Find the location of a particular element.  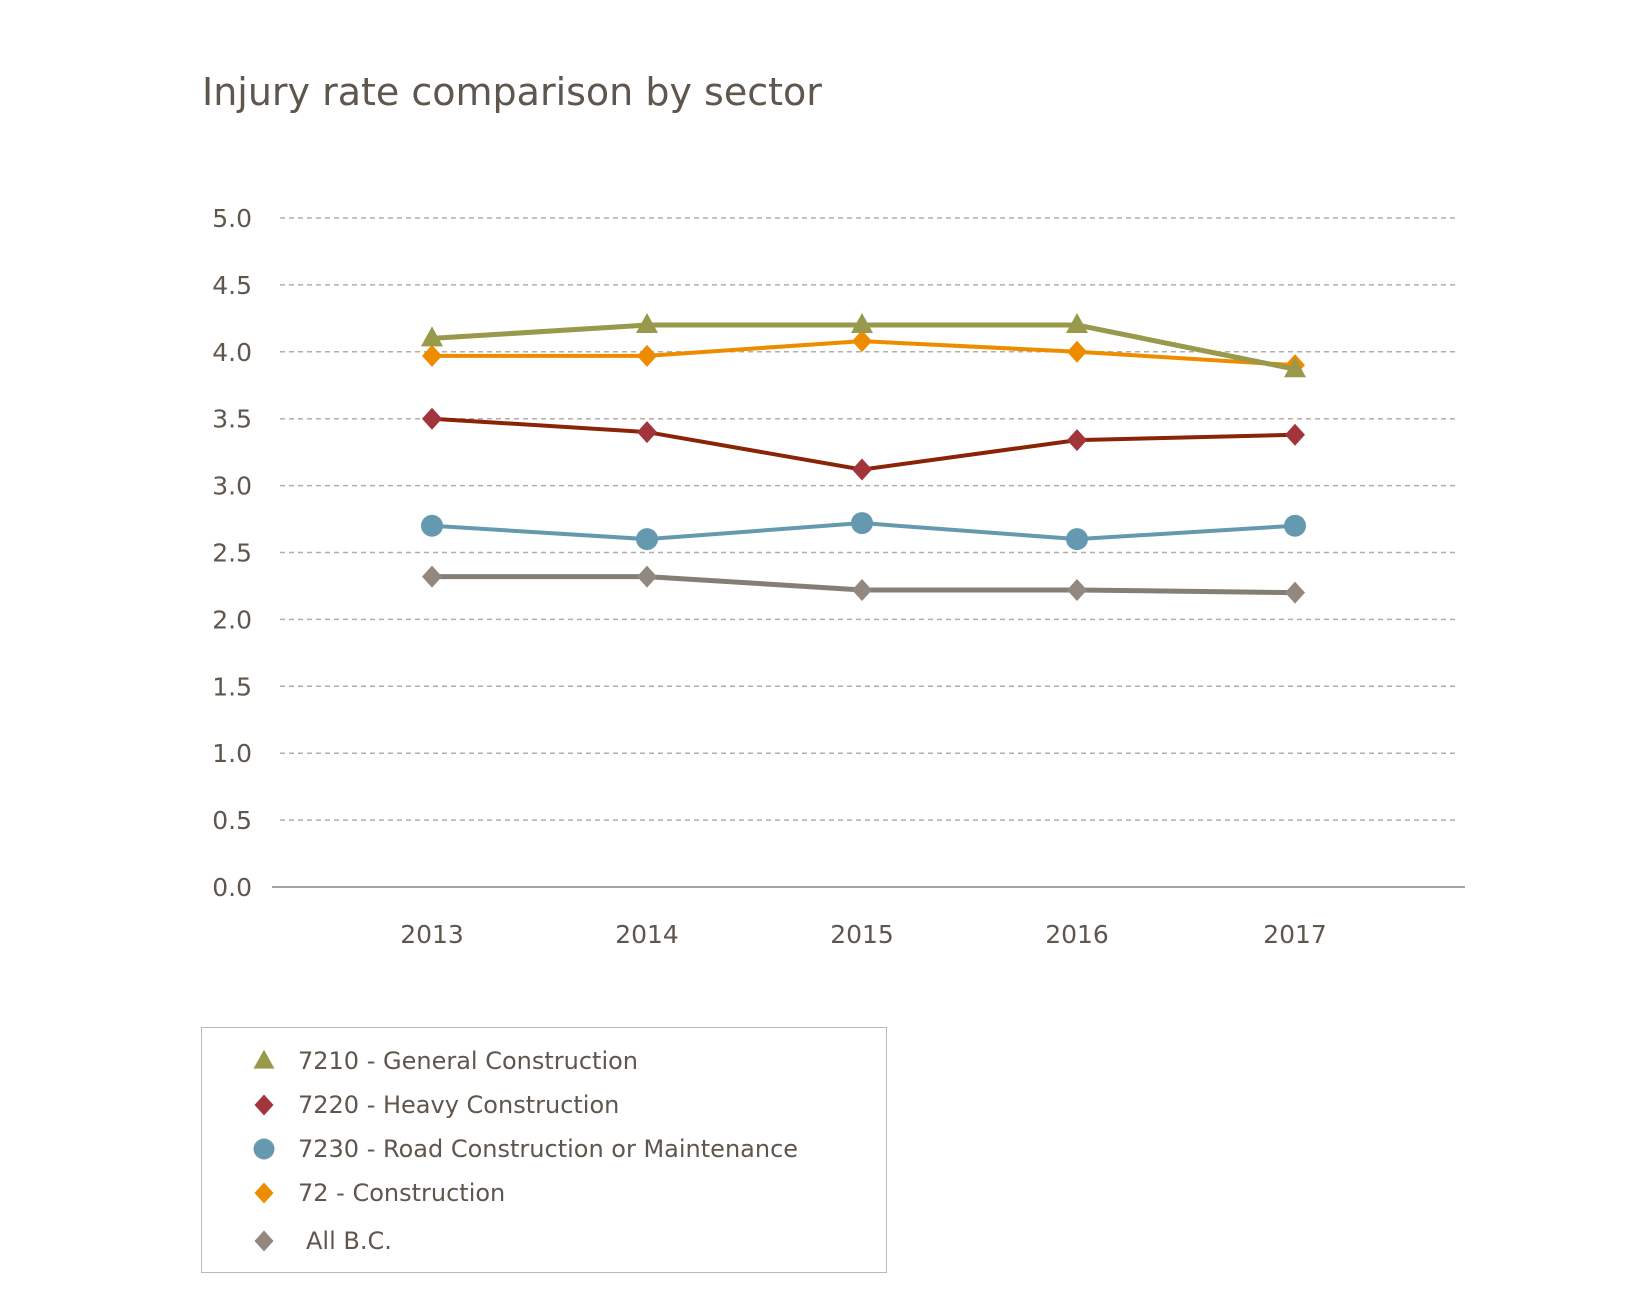

legend-item: 7220 - Heavy Construction is located at coordinates (410, 1105).